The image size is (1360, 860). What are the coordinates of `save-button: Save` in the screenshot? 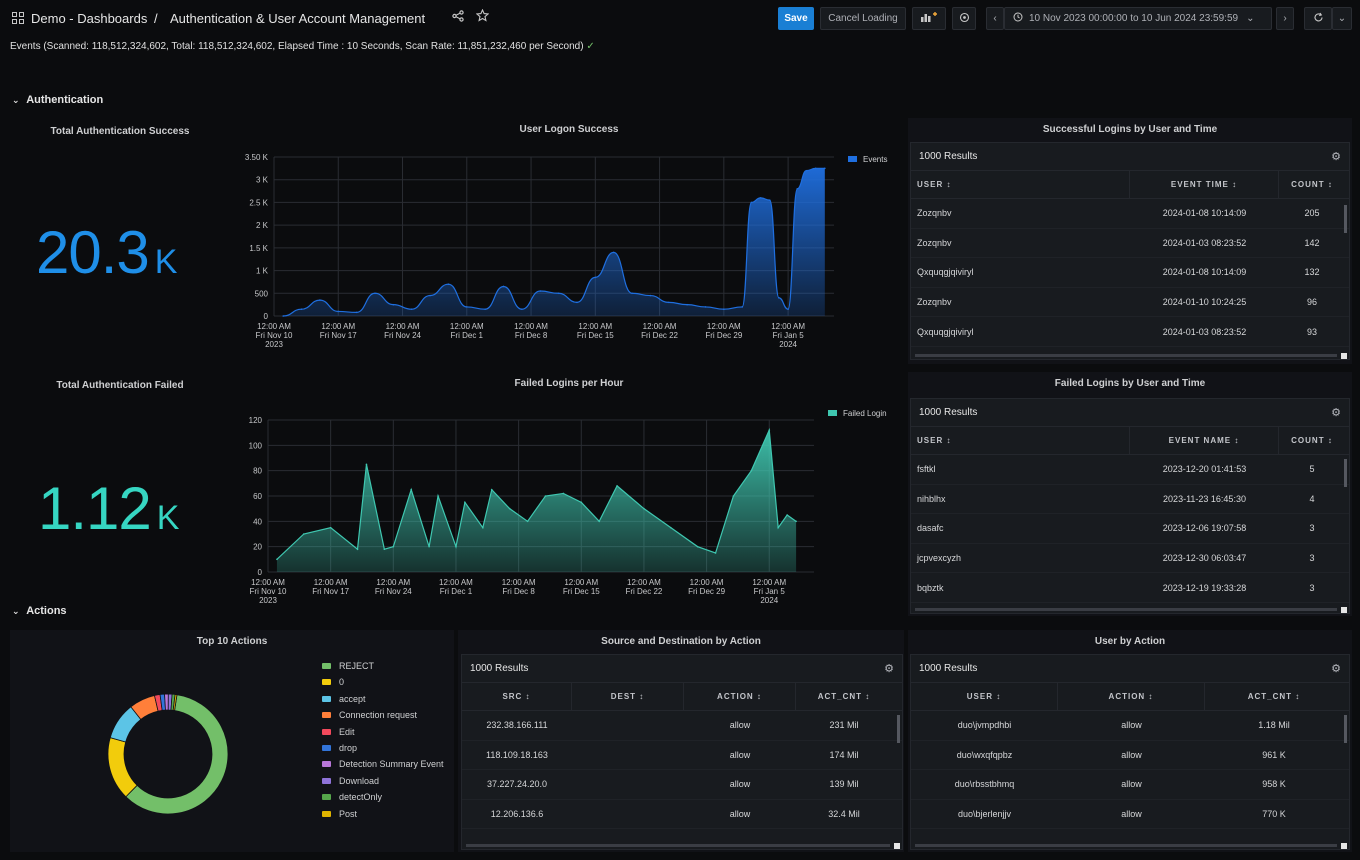 It's located at (796, 18).